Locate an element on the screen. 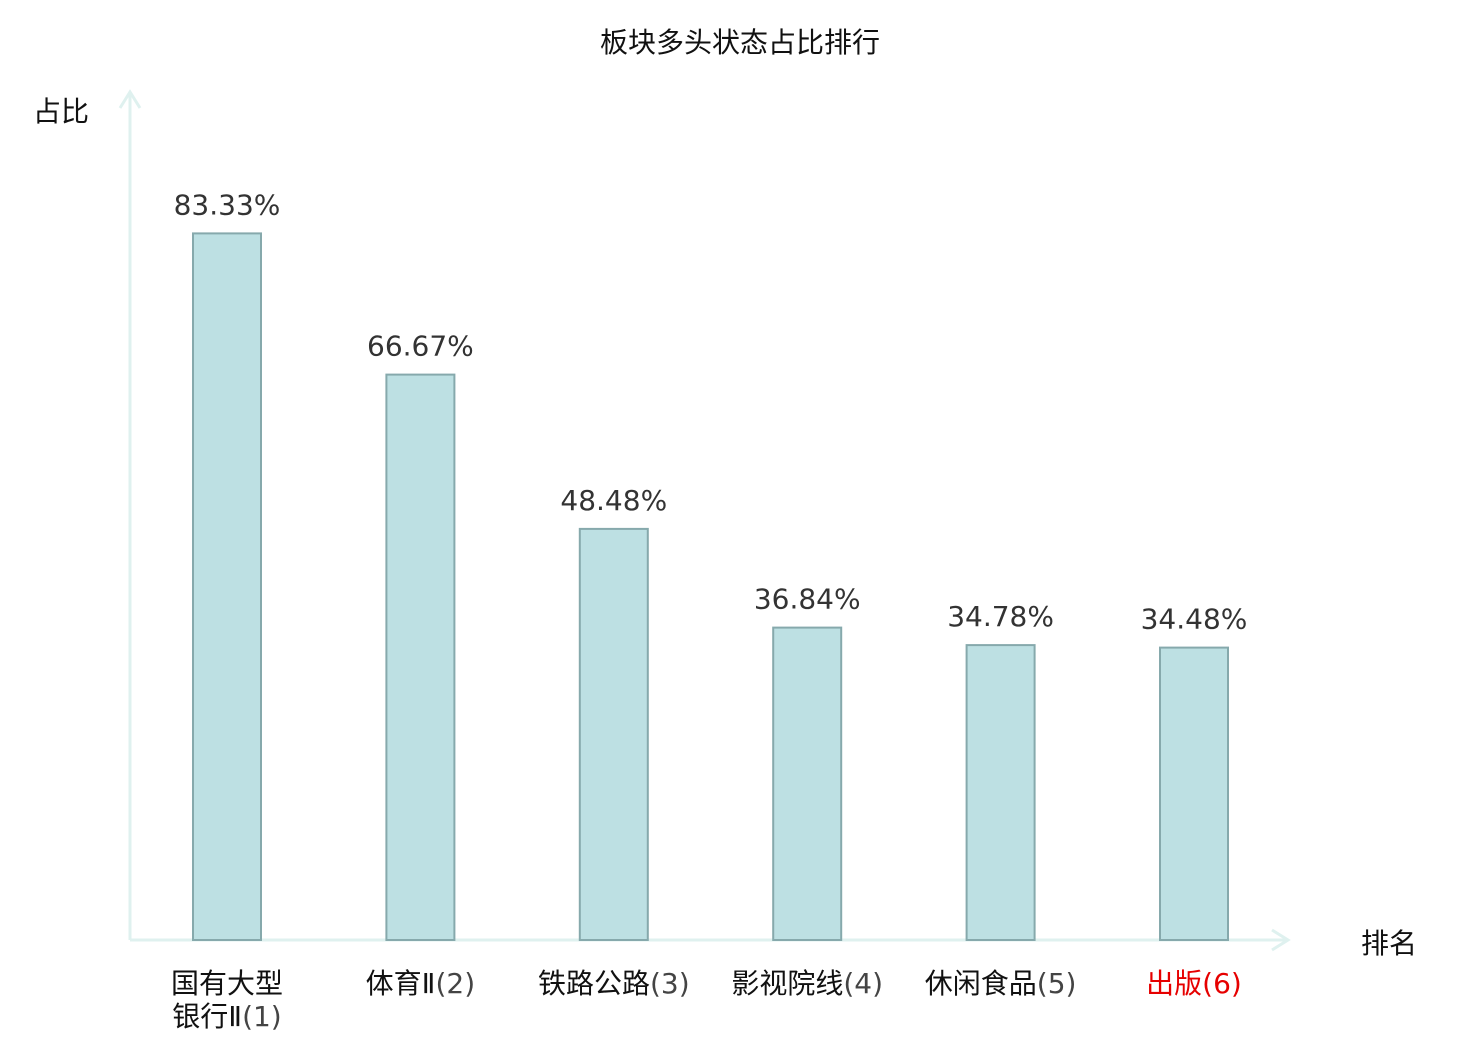  category-label-3: 铁路公路(3) is located at coordinates (614, 983).